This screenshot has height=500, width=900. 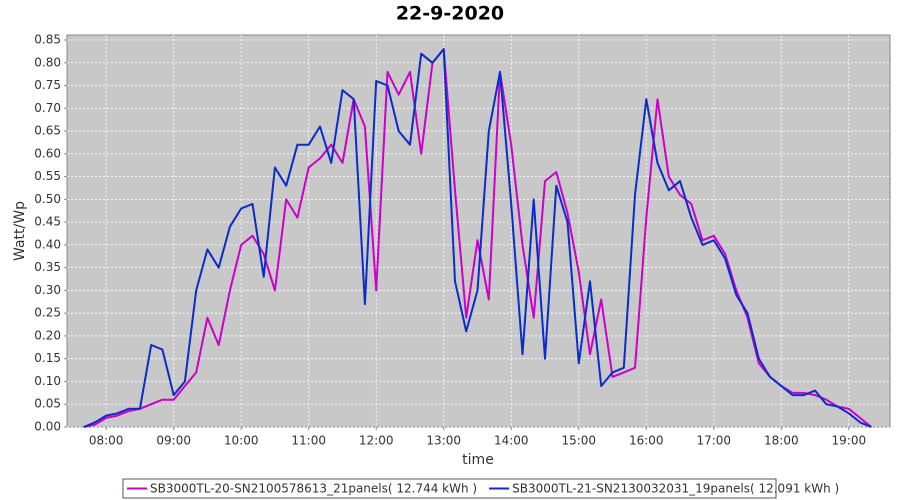 I want to click on x-tick-label: 15:00, so click(x=578, y=441).